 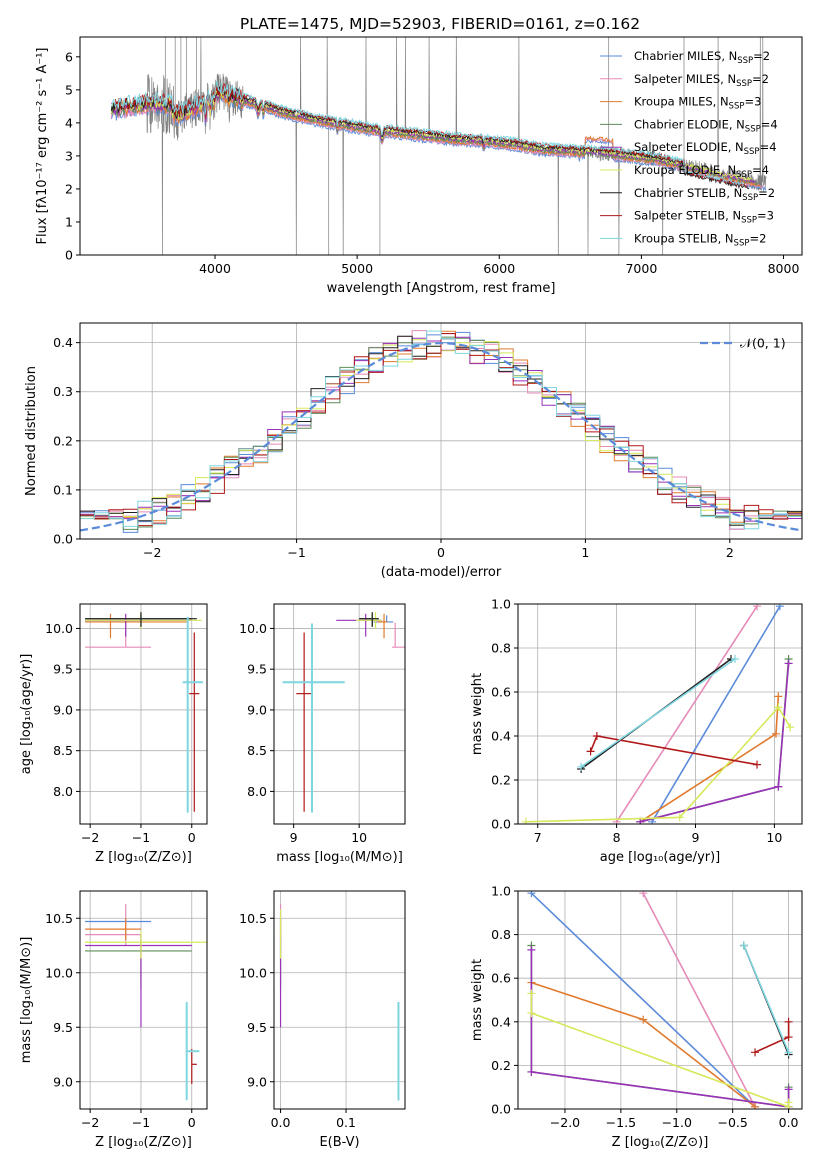 What do you see at coordinates (660, 857) in the screenshot?
I see `x-axis-label: age [log₁₀(age/yr)]` at bounding box center [660, 857].